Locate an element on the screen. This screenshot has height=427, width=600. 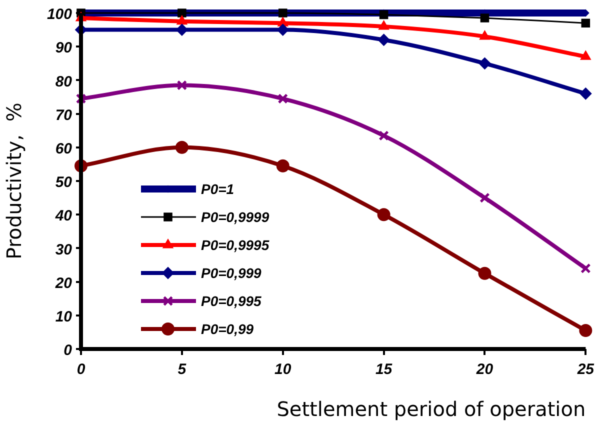
x-tick-label: 25 is located at coordinates (585, 369).